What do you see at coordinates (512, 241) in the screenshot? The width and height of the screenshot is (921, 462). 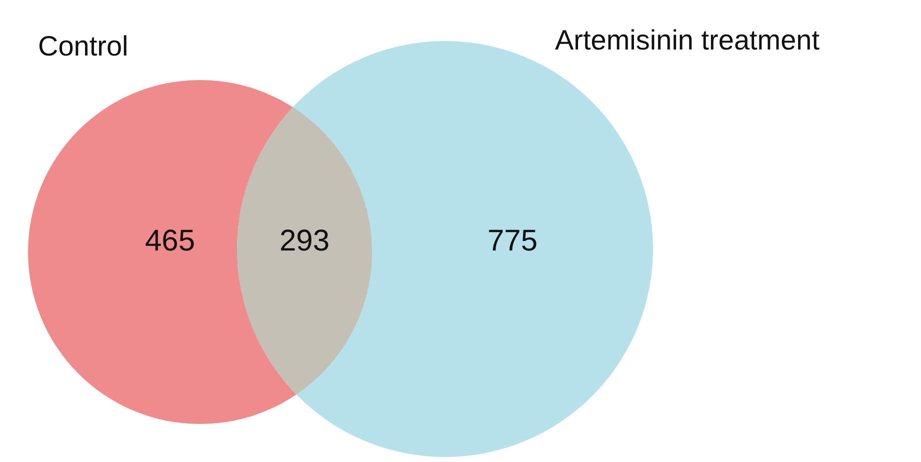 I see `data-label: 775` at bounding box center [512, 241].